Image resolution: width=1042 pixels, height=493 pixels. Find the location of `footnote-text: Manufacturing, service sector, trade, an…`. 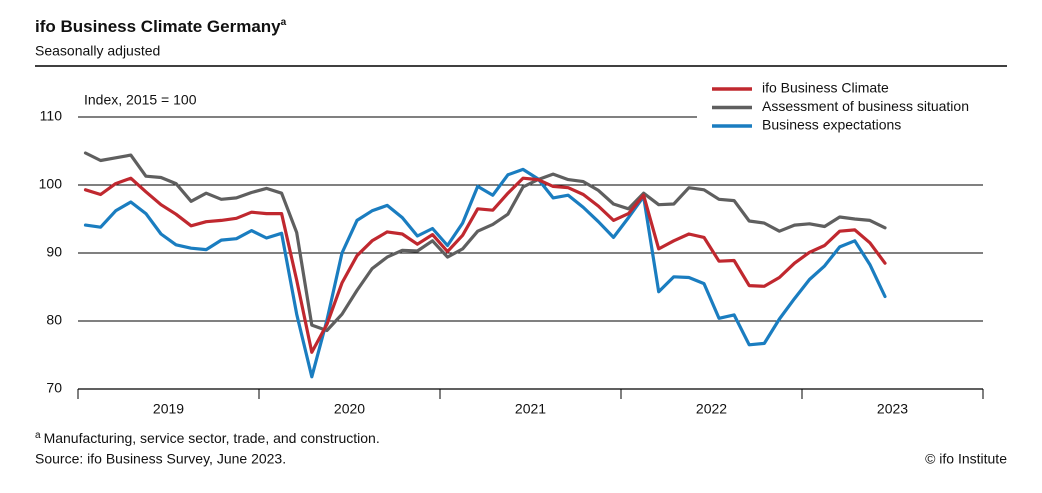

footnote-text: Manufacturing, service sector, trade, an… is located at coordinates (212, 438).